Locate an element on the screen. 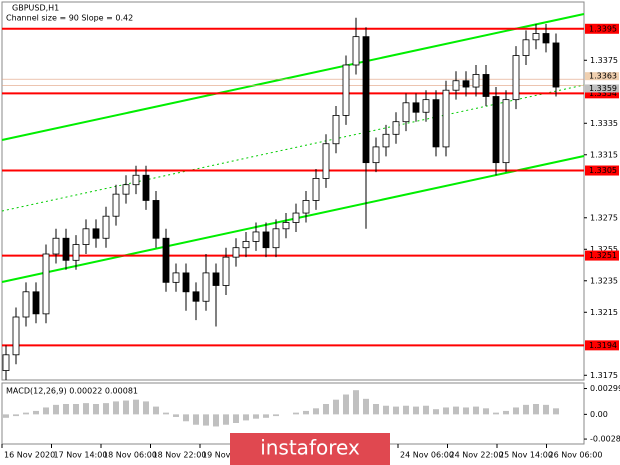 The width and height of the screenshot is (620, 465). x-tick-label: 26 Nov 06:00 is located at coordinates (576, 455).